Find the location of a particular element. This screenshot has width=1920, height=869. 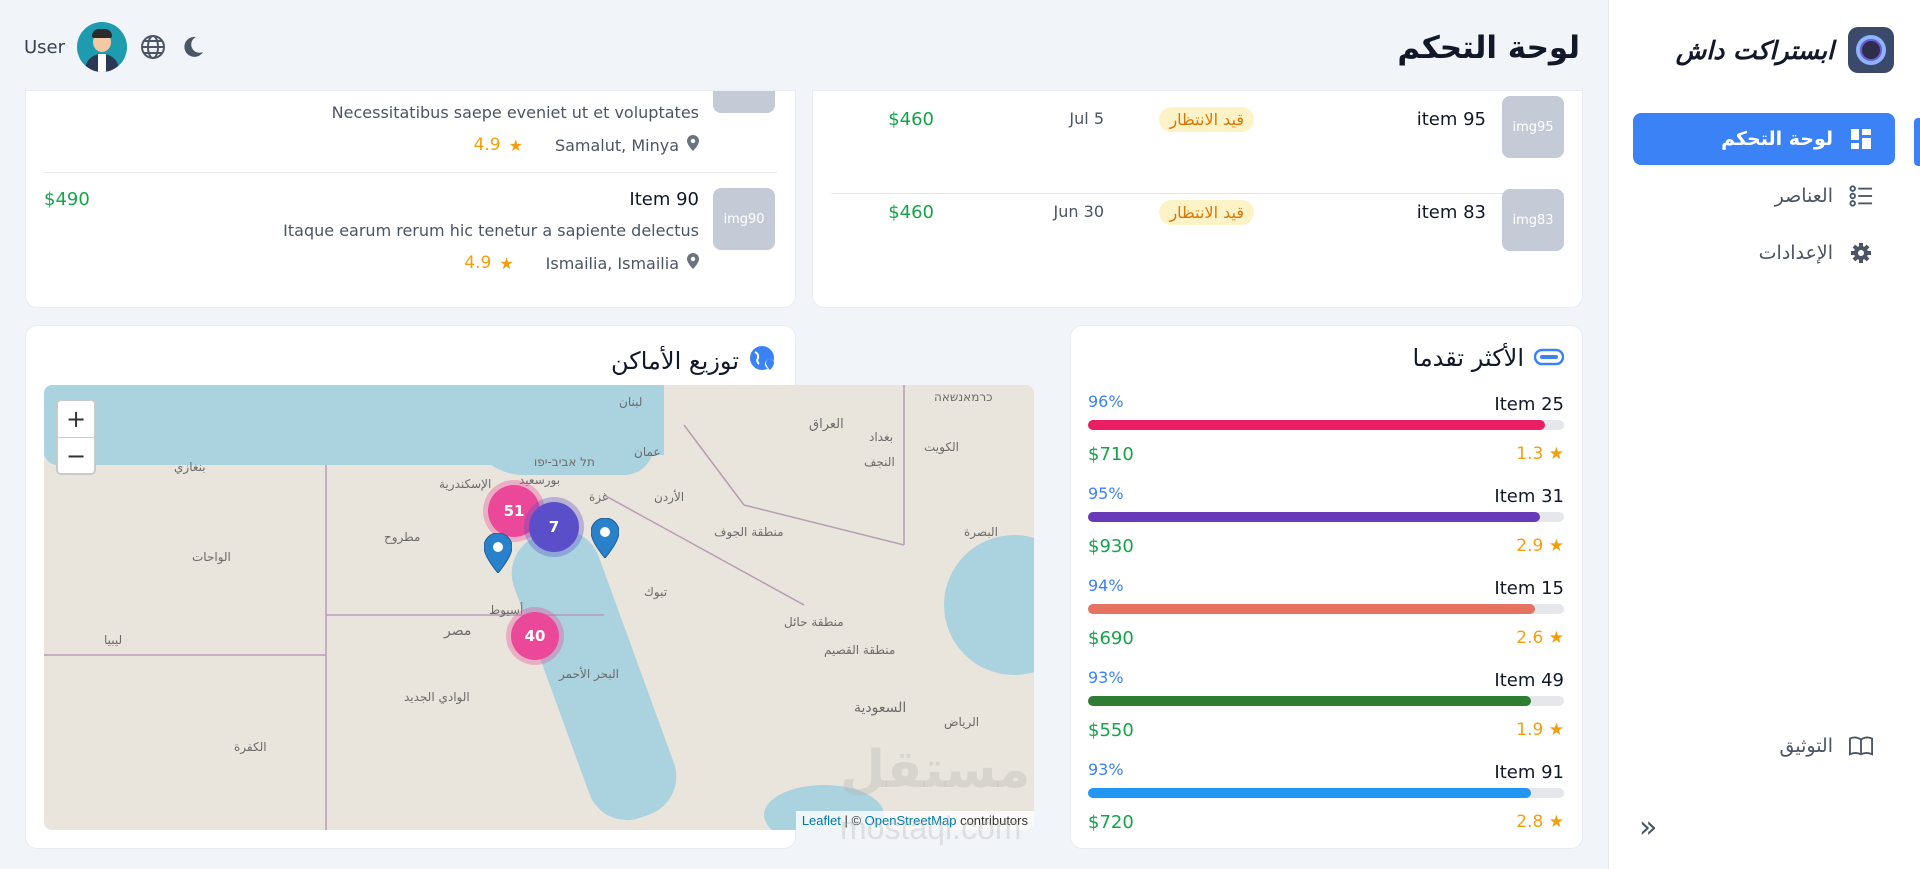

map-label: تبوك is located at coordinates (656, 592).